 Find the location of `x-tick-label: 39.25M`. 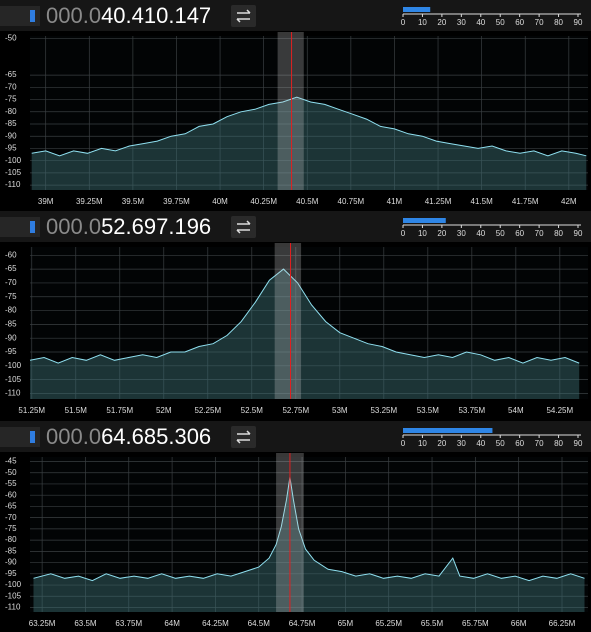

x-tick-label: 39.25M is located at coordinates (89, 201).